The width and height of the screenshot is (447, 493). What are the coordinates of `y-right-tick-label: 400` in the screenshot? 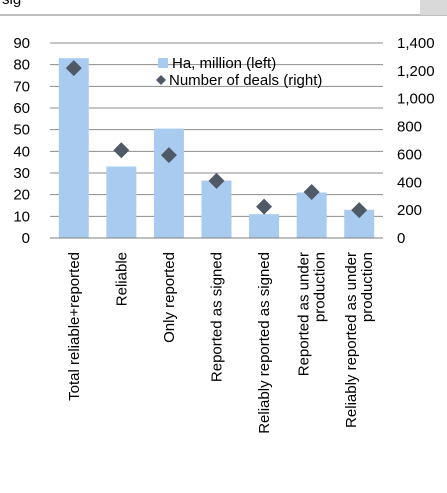 It's located at (409, 182).